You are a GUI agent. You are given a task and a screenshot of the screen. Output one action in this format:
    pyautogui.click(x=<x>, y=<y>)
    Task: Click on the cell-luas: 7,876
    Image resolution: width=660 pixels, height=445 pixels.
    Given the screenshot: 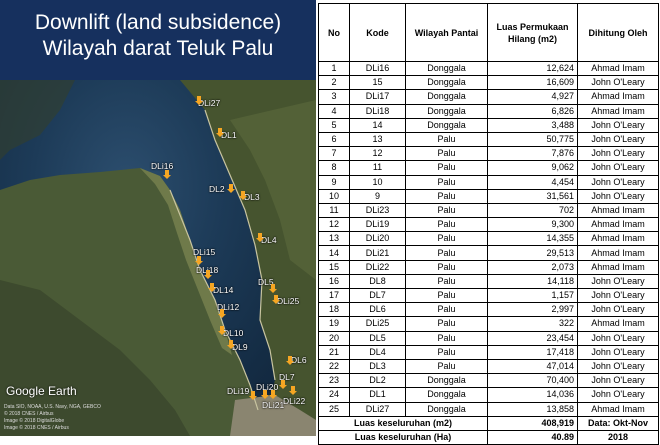 What is the action you would take?
    pyautogui.click(x=532, y=154)
    